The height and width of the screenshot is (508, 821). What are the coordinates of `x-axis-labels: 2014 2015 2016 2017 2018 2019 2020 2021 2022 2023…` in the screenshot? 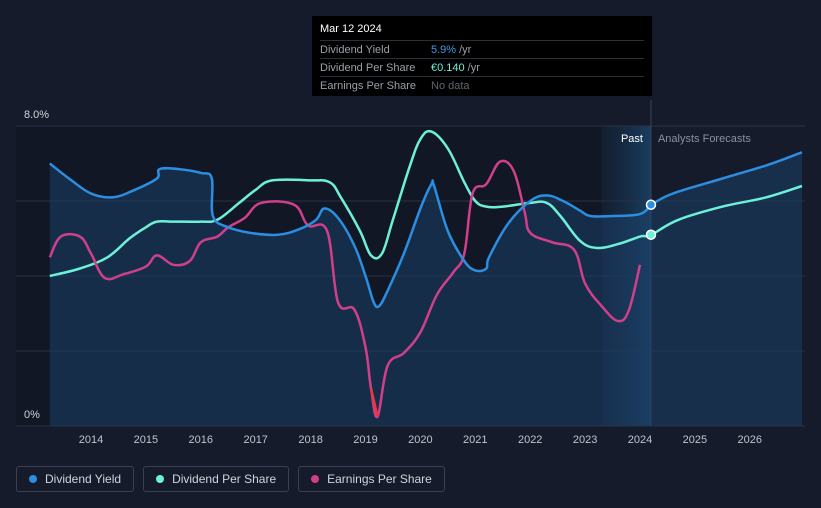 It's located at (420, 440).